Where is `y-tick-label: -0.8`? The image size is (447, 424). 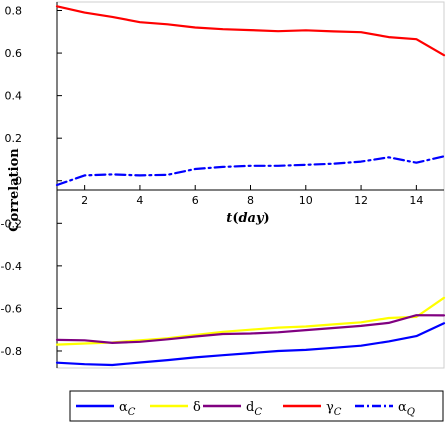
y-tick-label: -0.8 is located at coordinates (11, 351).